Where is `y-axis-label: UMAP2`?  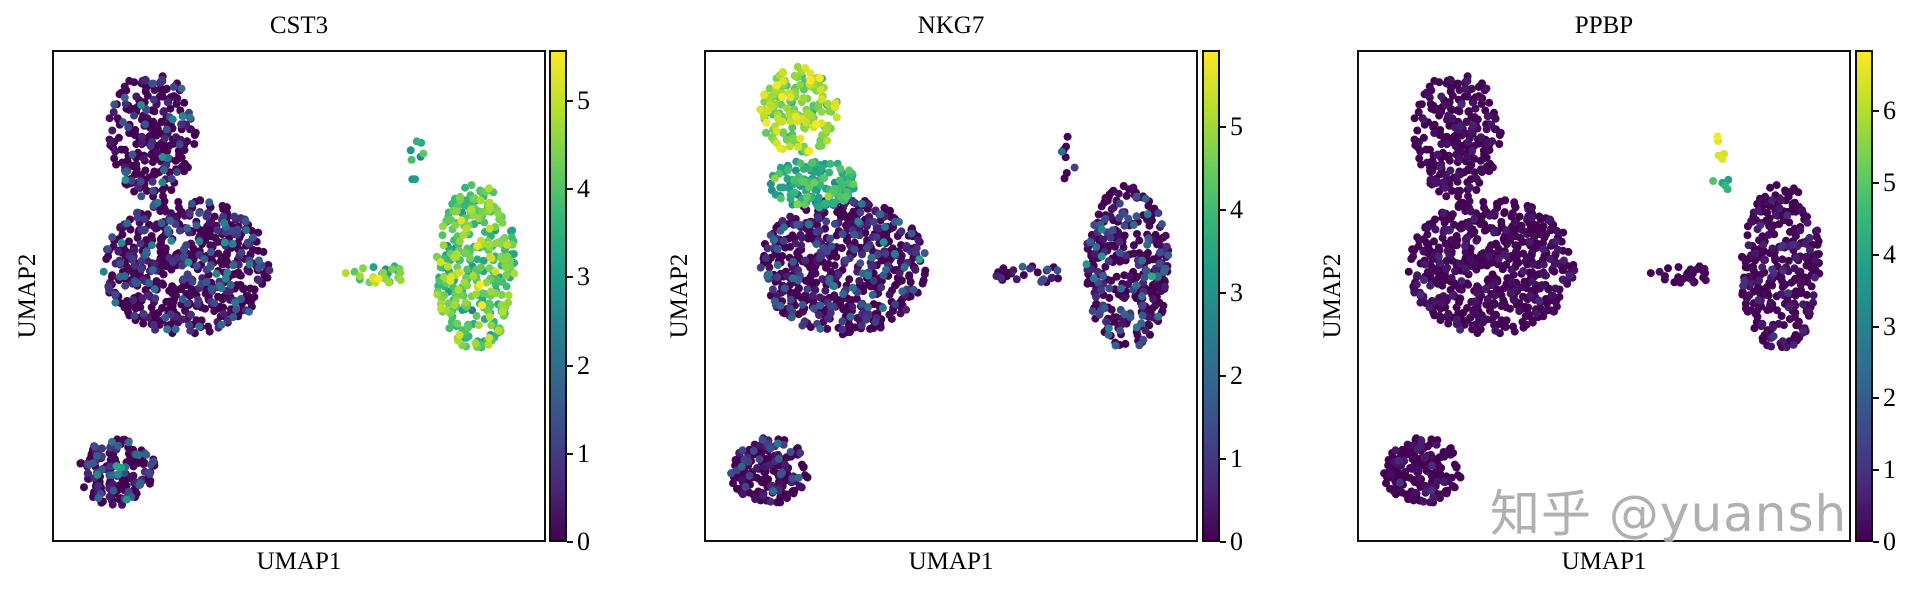
y-axis-label: UMAP2 is located at coordinates (1332, 296).